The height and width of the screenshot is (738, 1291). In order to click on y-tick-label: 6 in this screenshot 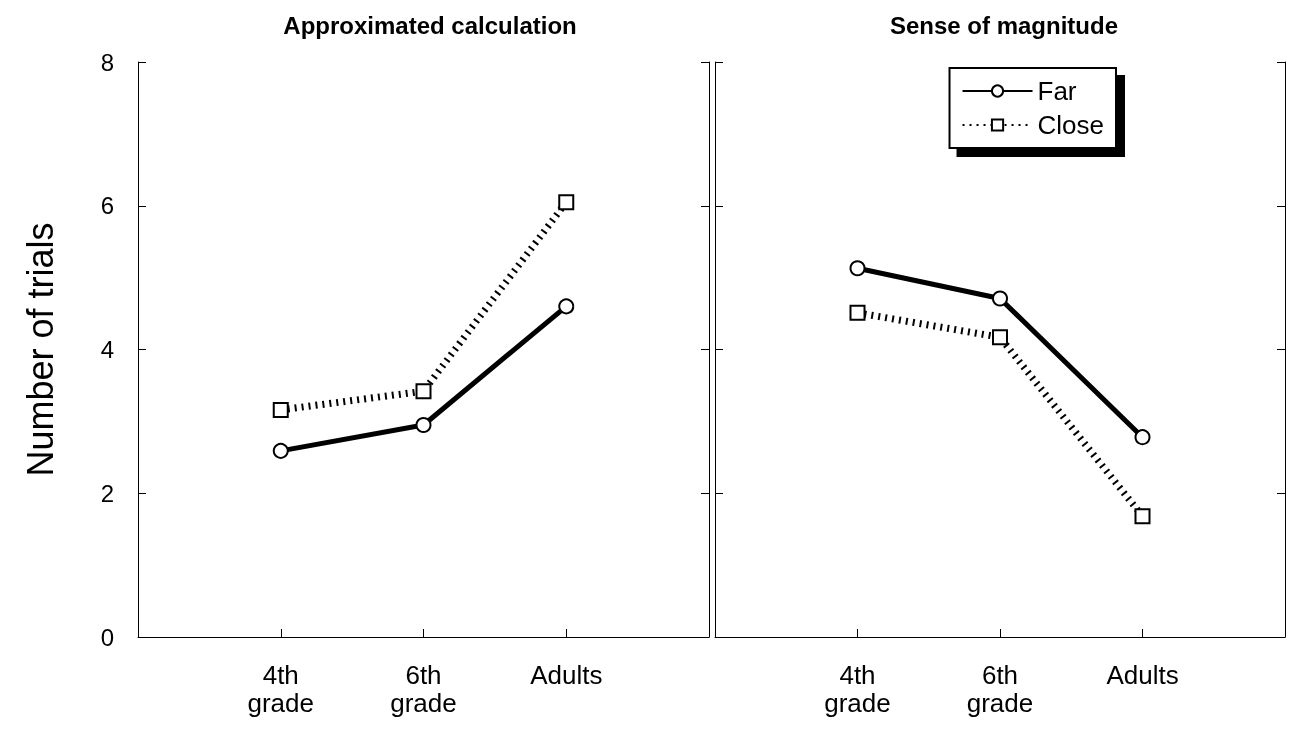, I will do `click(107, 206)`.